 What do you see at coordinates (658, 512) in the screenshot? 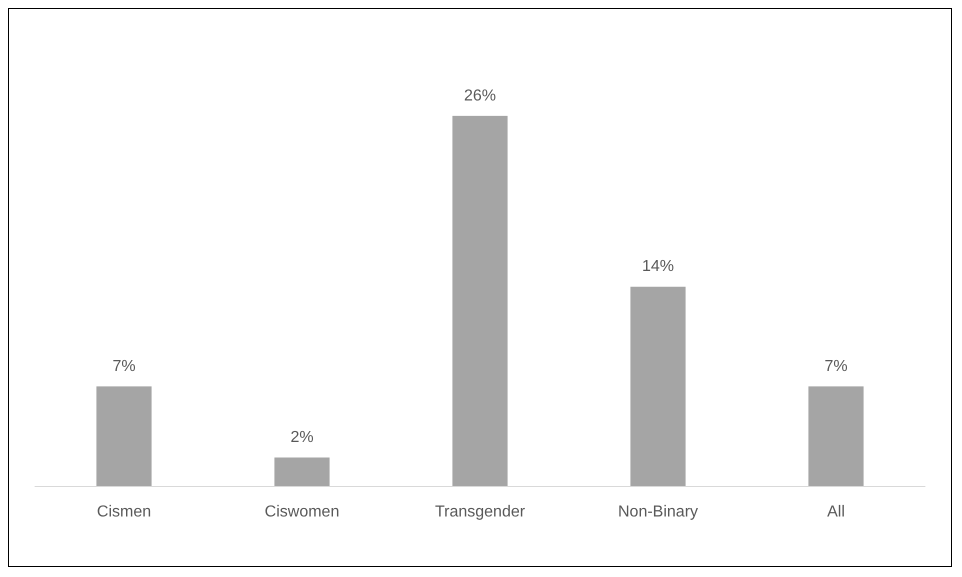
I see `x-tick-label: Non-Binary` at bounding box center [658, 512].